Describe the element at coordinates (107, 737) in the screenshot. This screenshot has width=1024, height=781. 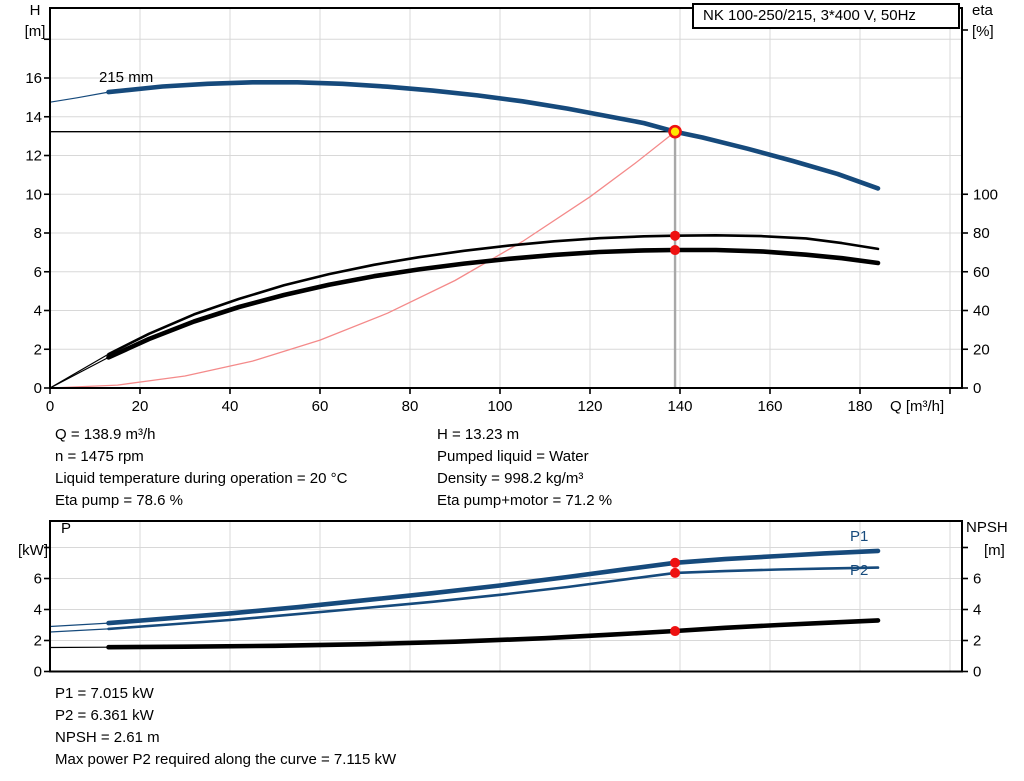
I see `info-npsh: NPSH = 2.61 m` at that location.